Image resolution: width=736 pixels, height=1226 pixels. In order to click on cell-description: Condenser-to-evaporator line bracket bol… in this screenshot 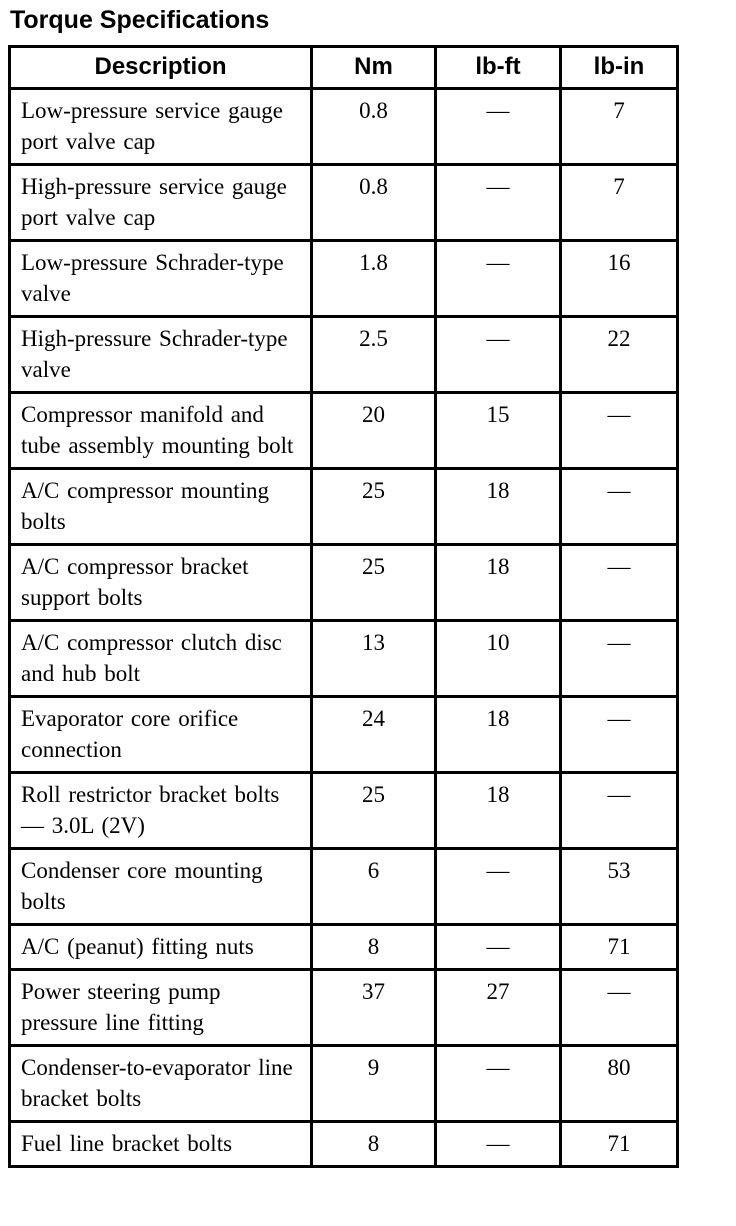, I will do `click(160, 1083)`.